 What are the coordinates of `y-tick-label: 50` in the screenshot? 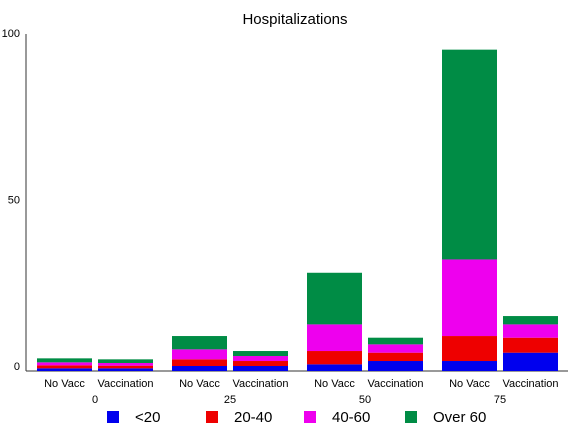 It's located at (14, 201).